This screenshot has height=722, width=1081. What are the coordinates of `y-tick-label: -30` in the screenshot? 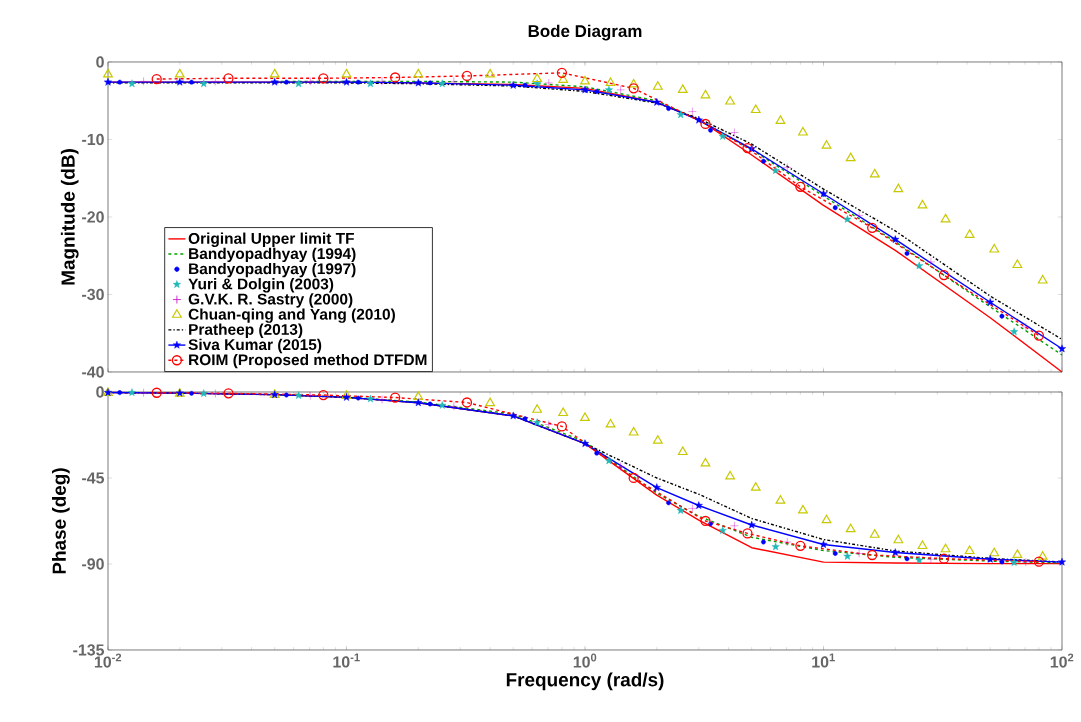 It's located at (93, 294).